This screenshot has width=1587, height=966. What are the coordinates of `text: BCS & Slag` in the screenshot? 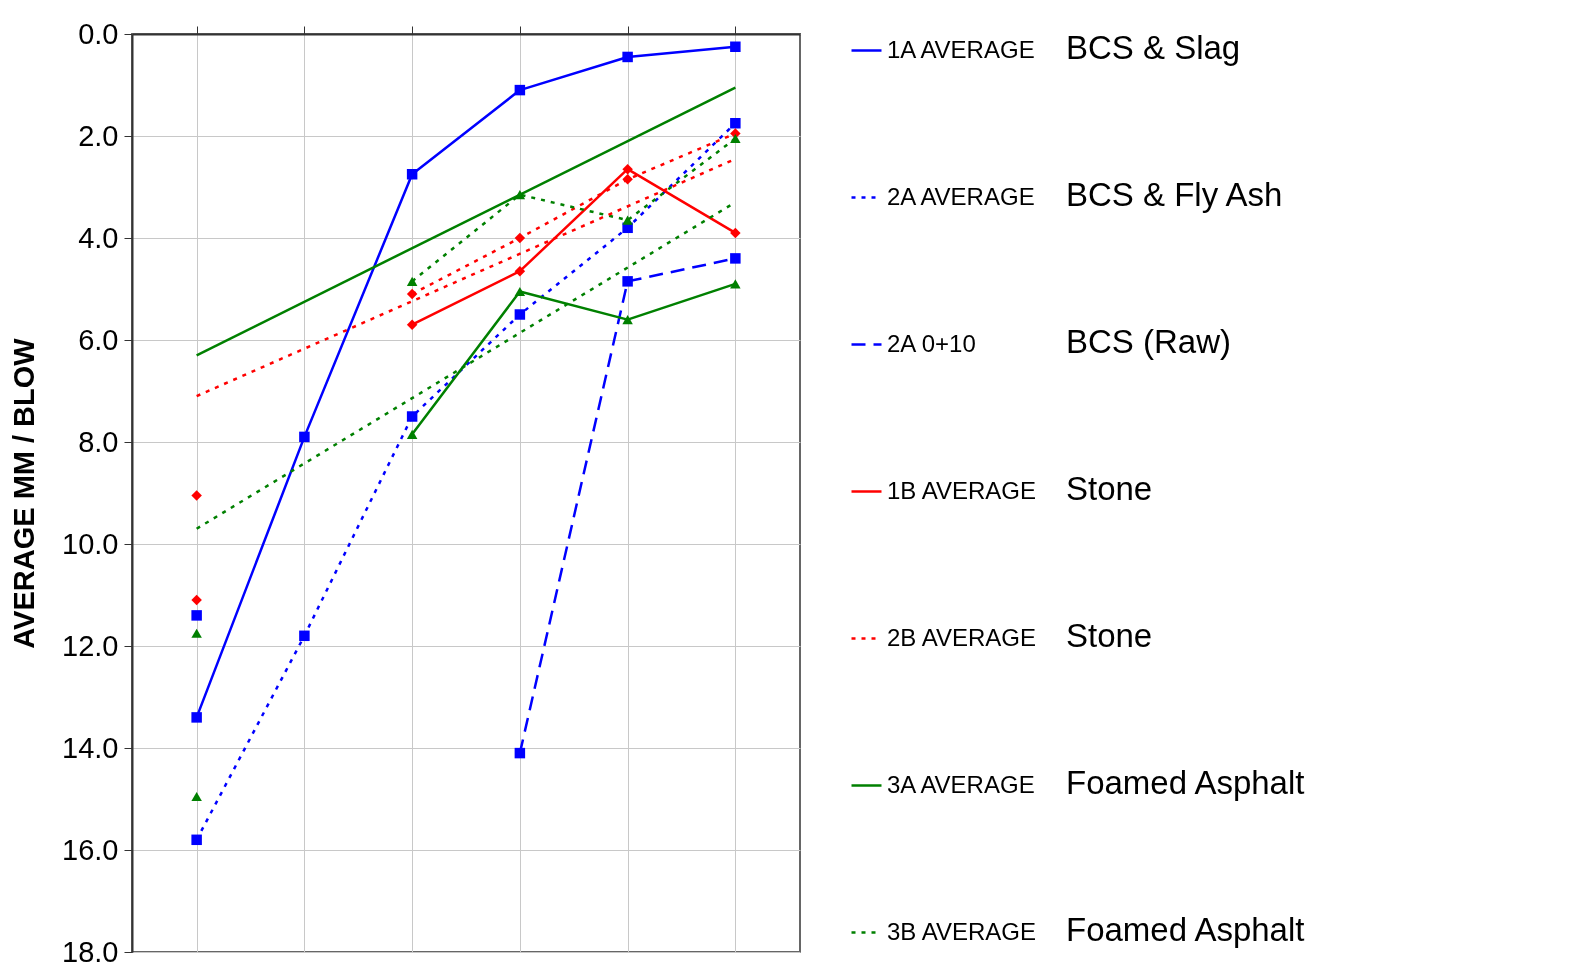 It's located at (1153, 48).